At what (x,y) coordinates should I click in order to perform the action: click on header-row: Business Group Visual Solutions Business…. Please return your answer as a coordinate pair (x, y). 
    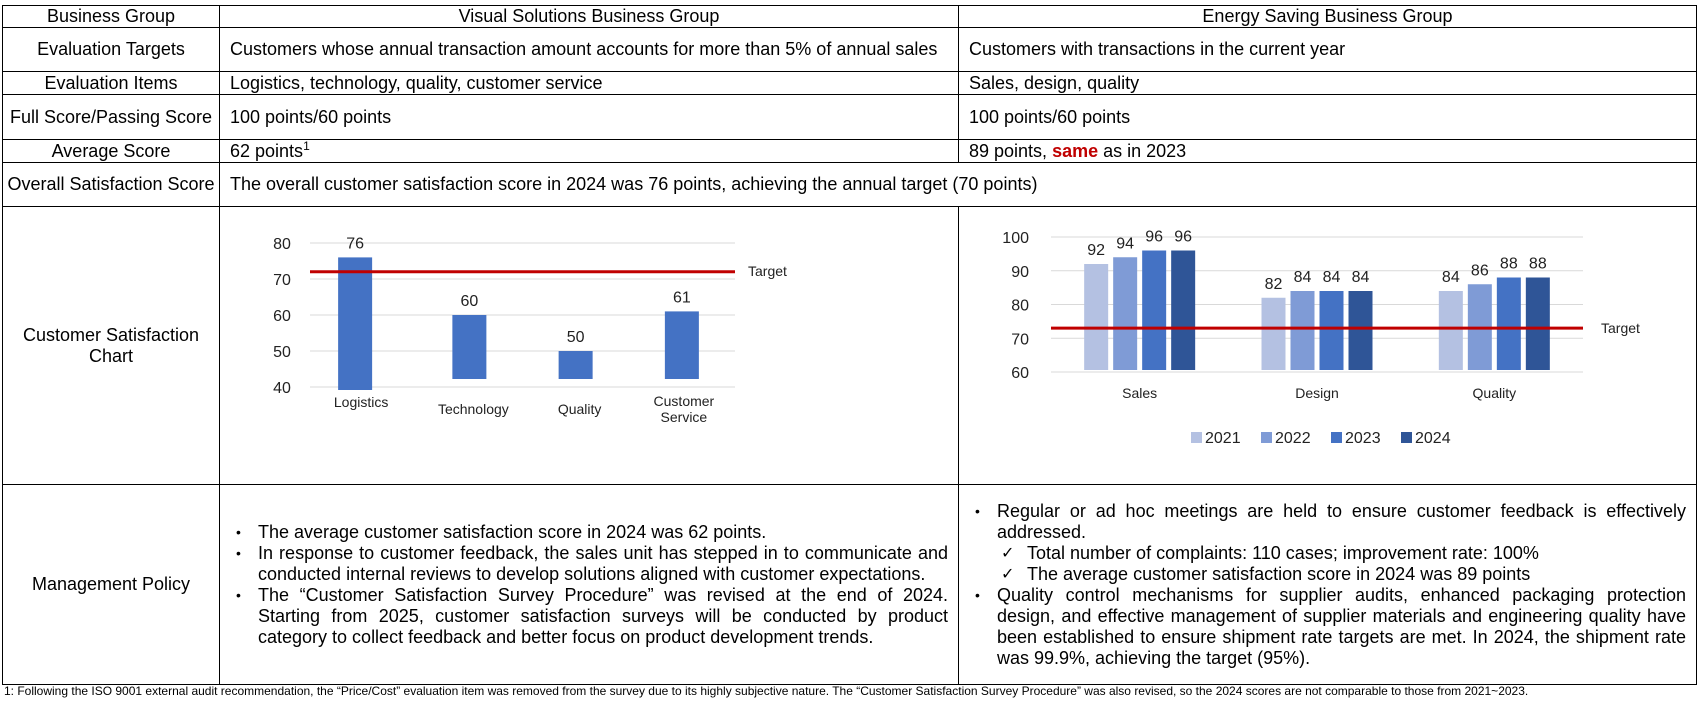
    Looking at the image, I should click on (849, 16).